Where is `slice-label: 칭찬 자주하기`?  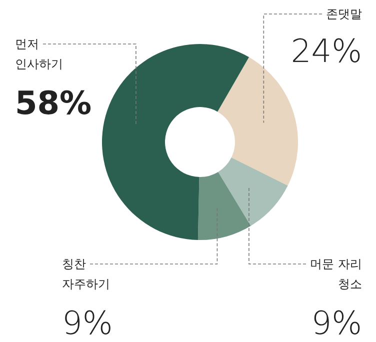
slice-label: 칭찬 자주하기 is located at coordinates (86, 274).